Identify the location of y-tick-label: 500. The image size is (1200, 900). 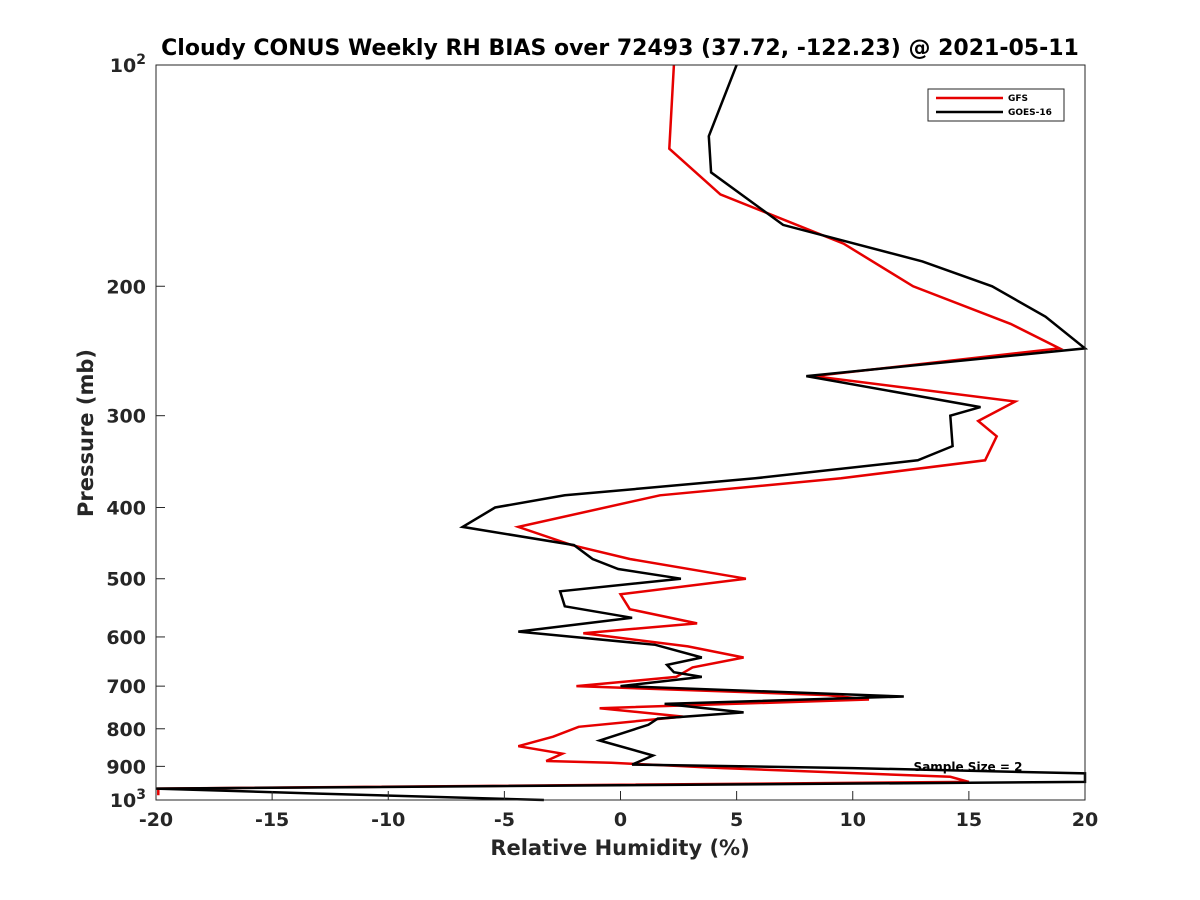
(126, 580).